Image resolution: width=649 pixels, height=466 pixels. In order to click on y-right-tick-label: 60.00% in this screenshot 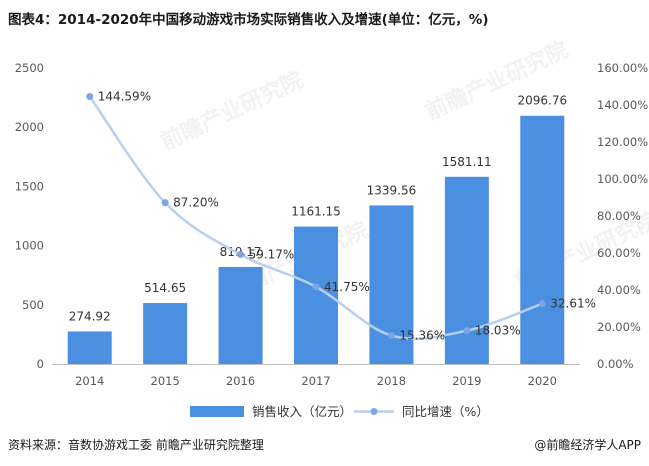, I will do `click(619, 253)`.